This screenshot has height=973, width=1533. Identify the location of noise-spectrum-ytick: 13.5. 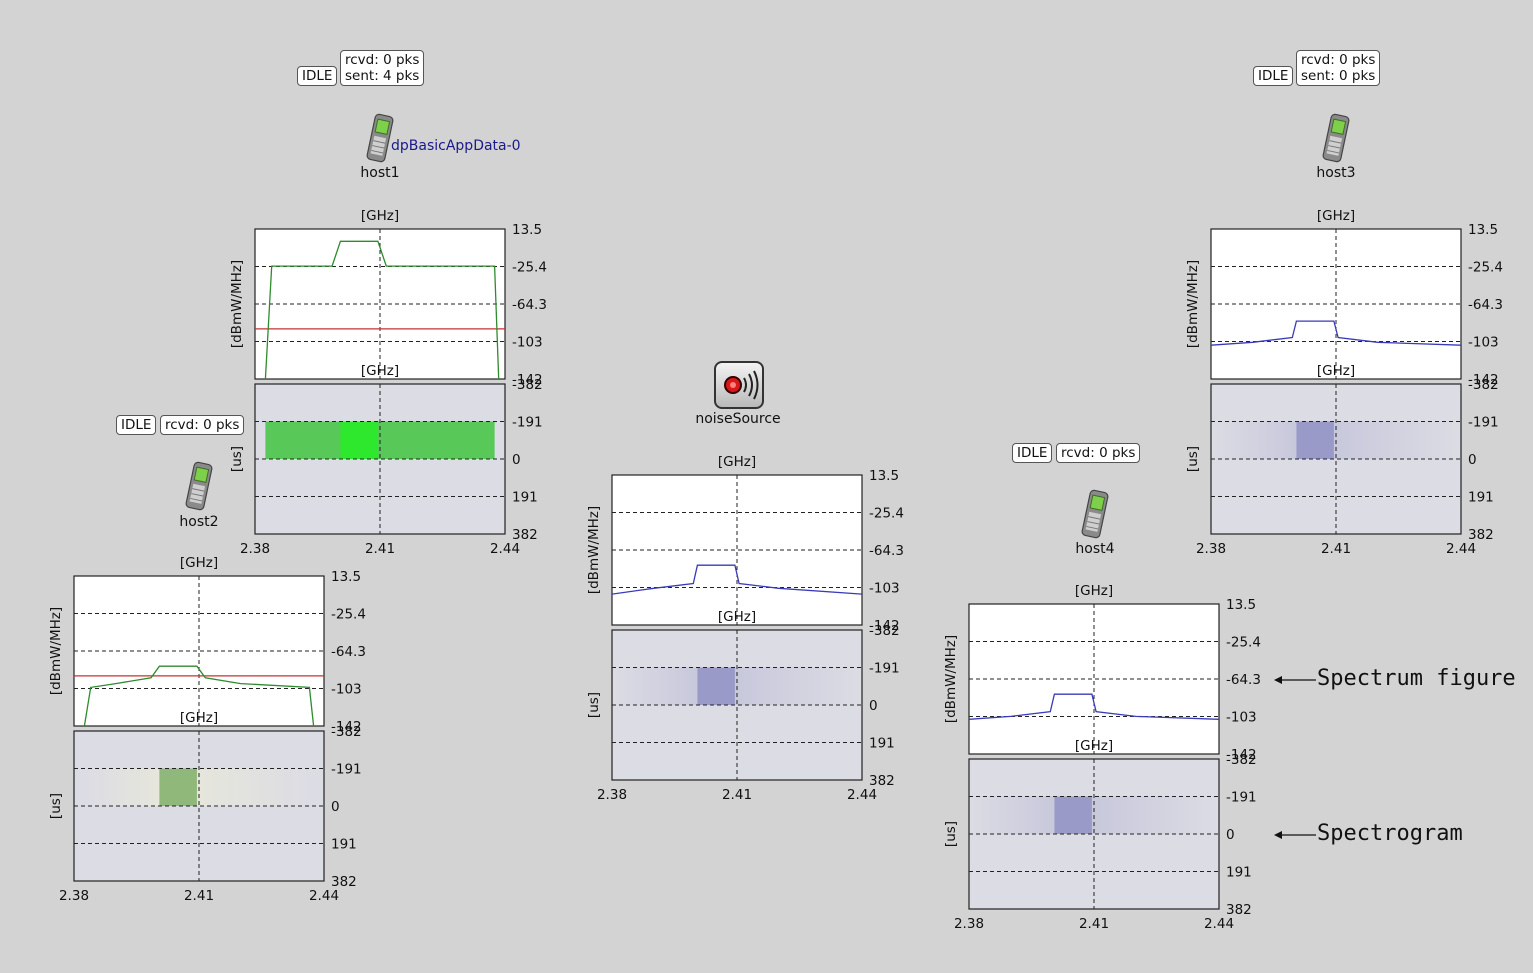
(884, 476).